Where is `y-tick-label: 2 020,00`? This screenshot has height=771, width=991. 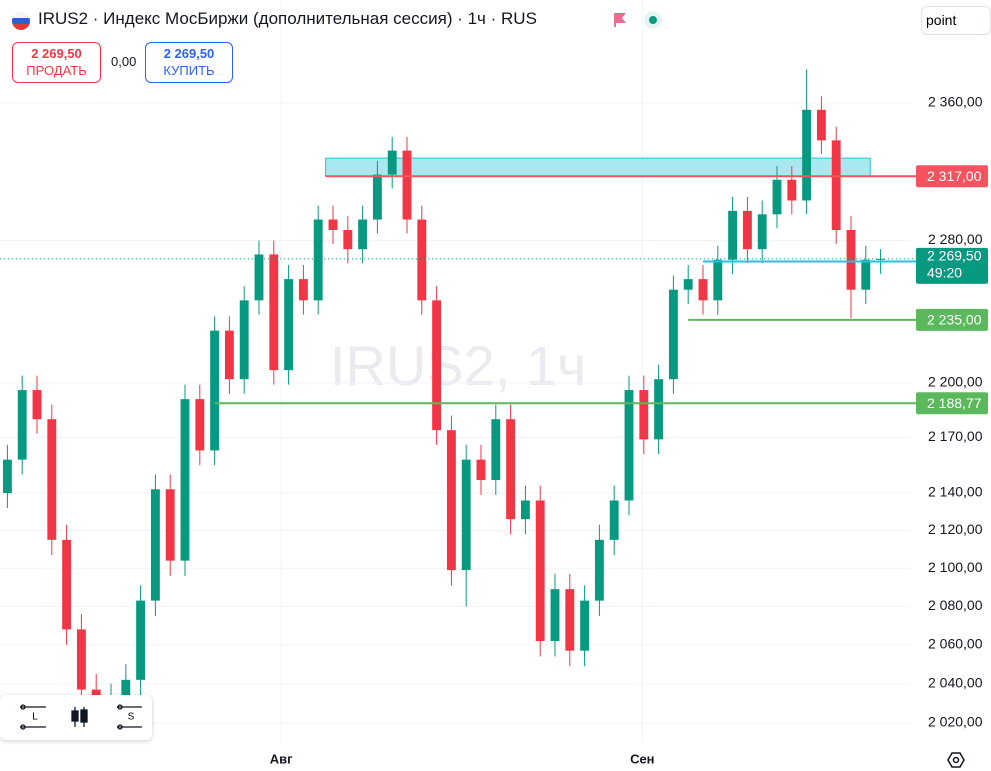
y-tick-label: 2 020,00 is located at coordinates (955, 722).